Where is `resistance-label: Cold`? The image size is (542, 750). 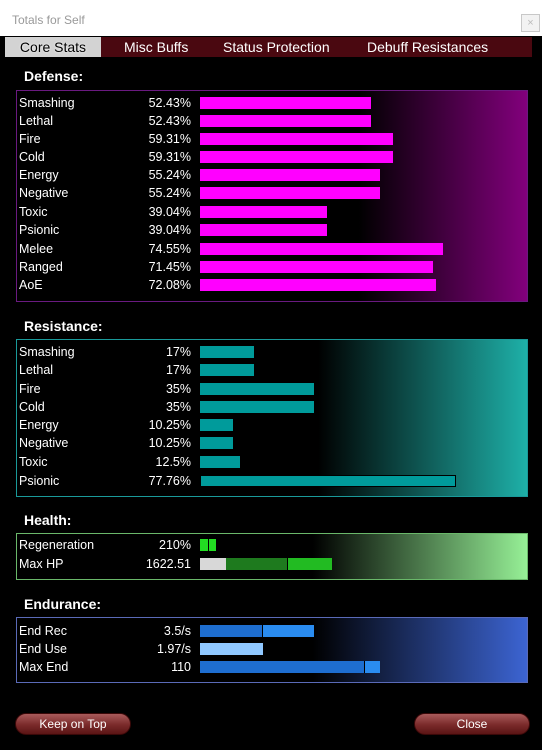
resistance-label: Cold is located at coordinates (32, 407).